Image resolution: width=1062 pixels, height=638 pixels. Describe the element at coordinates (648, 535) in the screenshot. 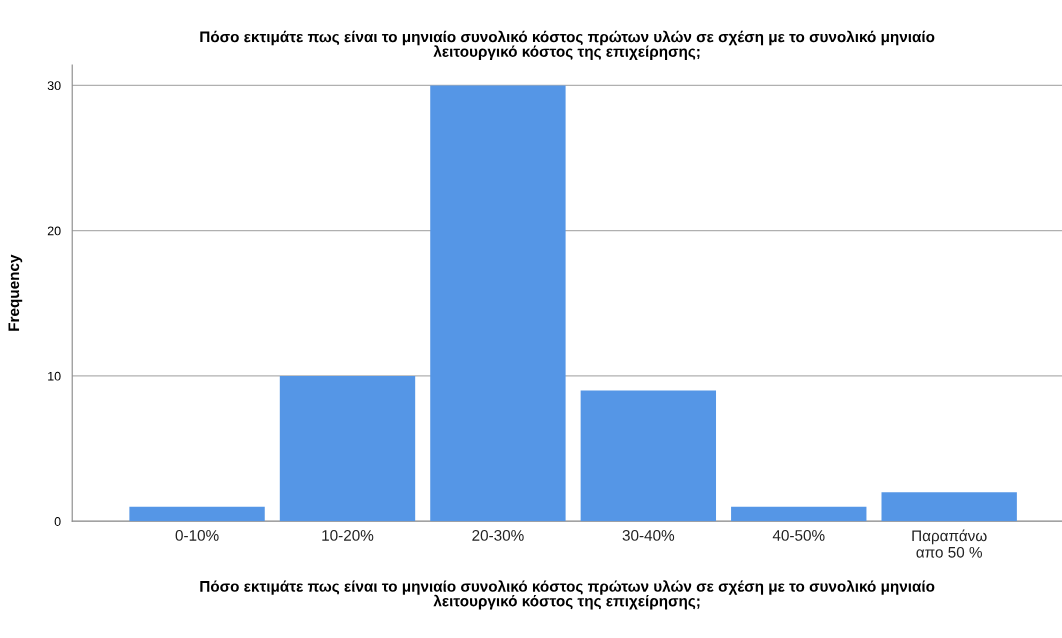

I see `x-tick-label: 30-40%` at that location.